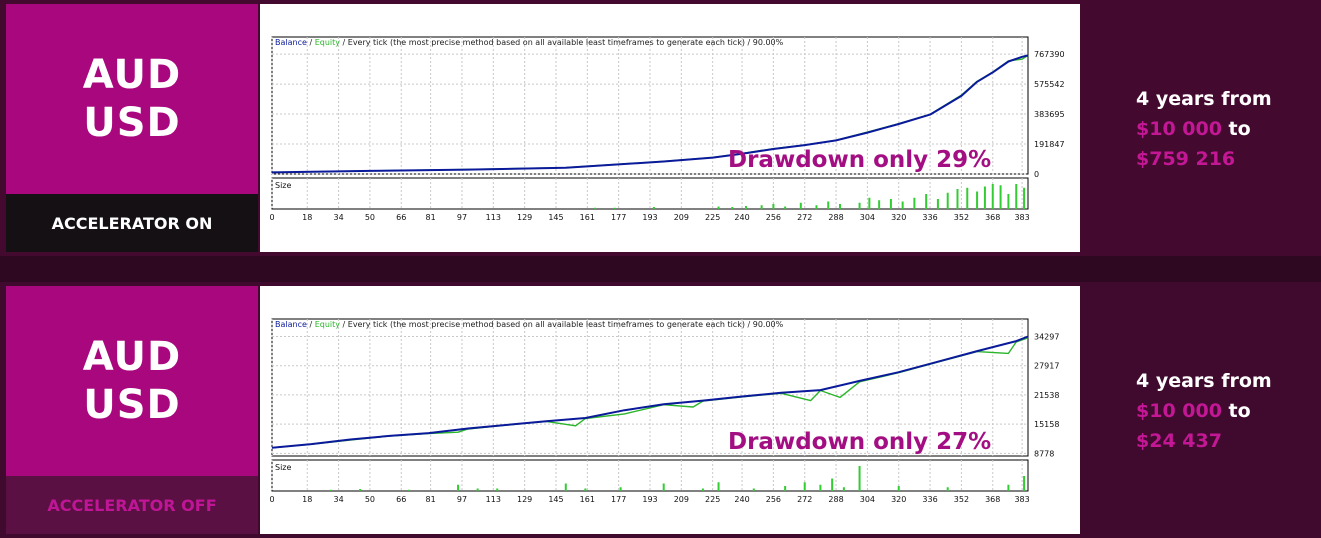  Describe the element at coordinates (132, 123) in the screenshot. I see `pair-line-2: USD` at that location.